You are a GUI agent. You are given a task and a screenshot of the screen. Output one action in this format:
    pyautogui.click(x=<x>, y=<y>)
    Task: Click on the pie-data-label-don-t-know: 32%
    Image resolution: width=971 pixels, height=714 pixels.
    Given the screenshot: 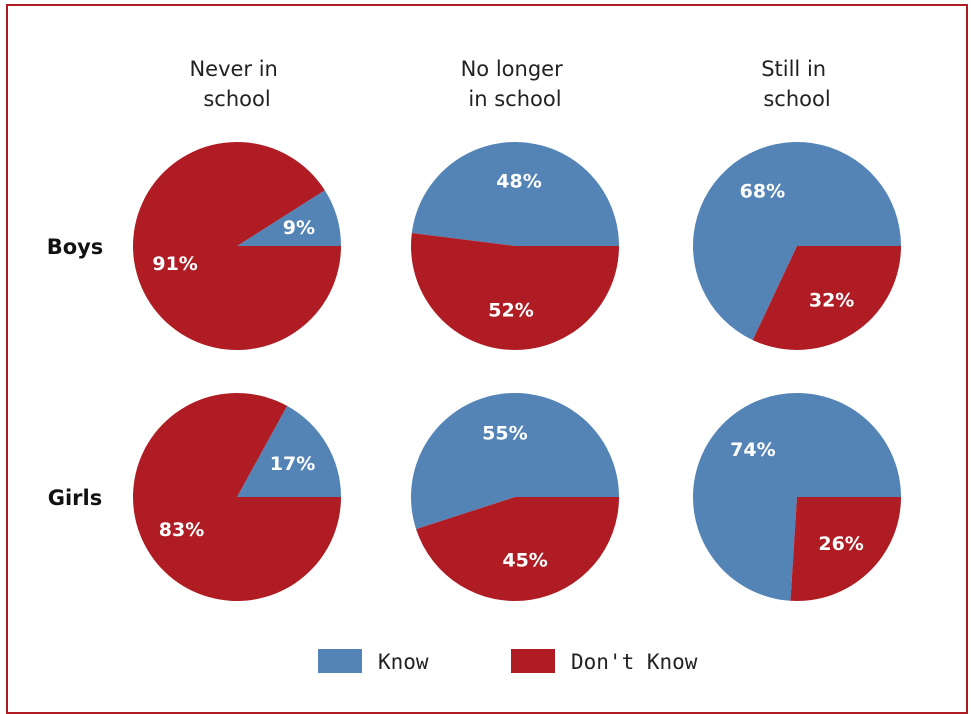 What is the action you would take?
    pyautogui.click(x=831, y=300)
    